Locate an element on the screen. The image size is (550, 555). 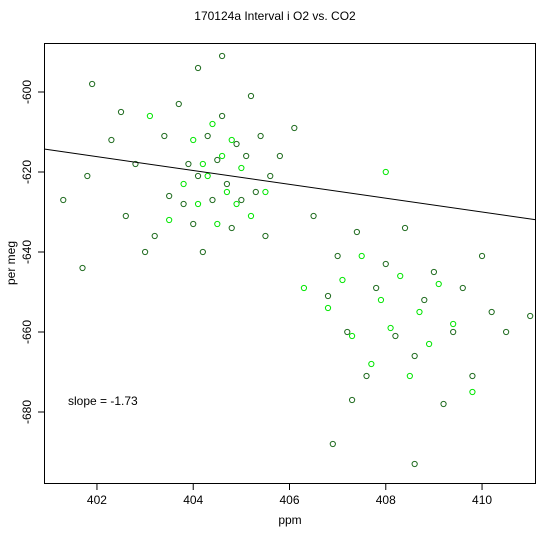
x-tick-label: 410 is located at coordinates (482, 500).